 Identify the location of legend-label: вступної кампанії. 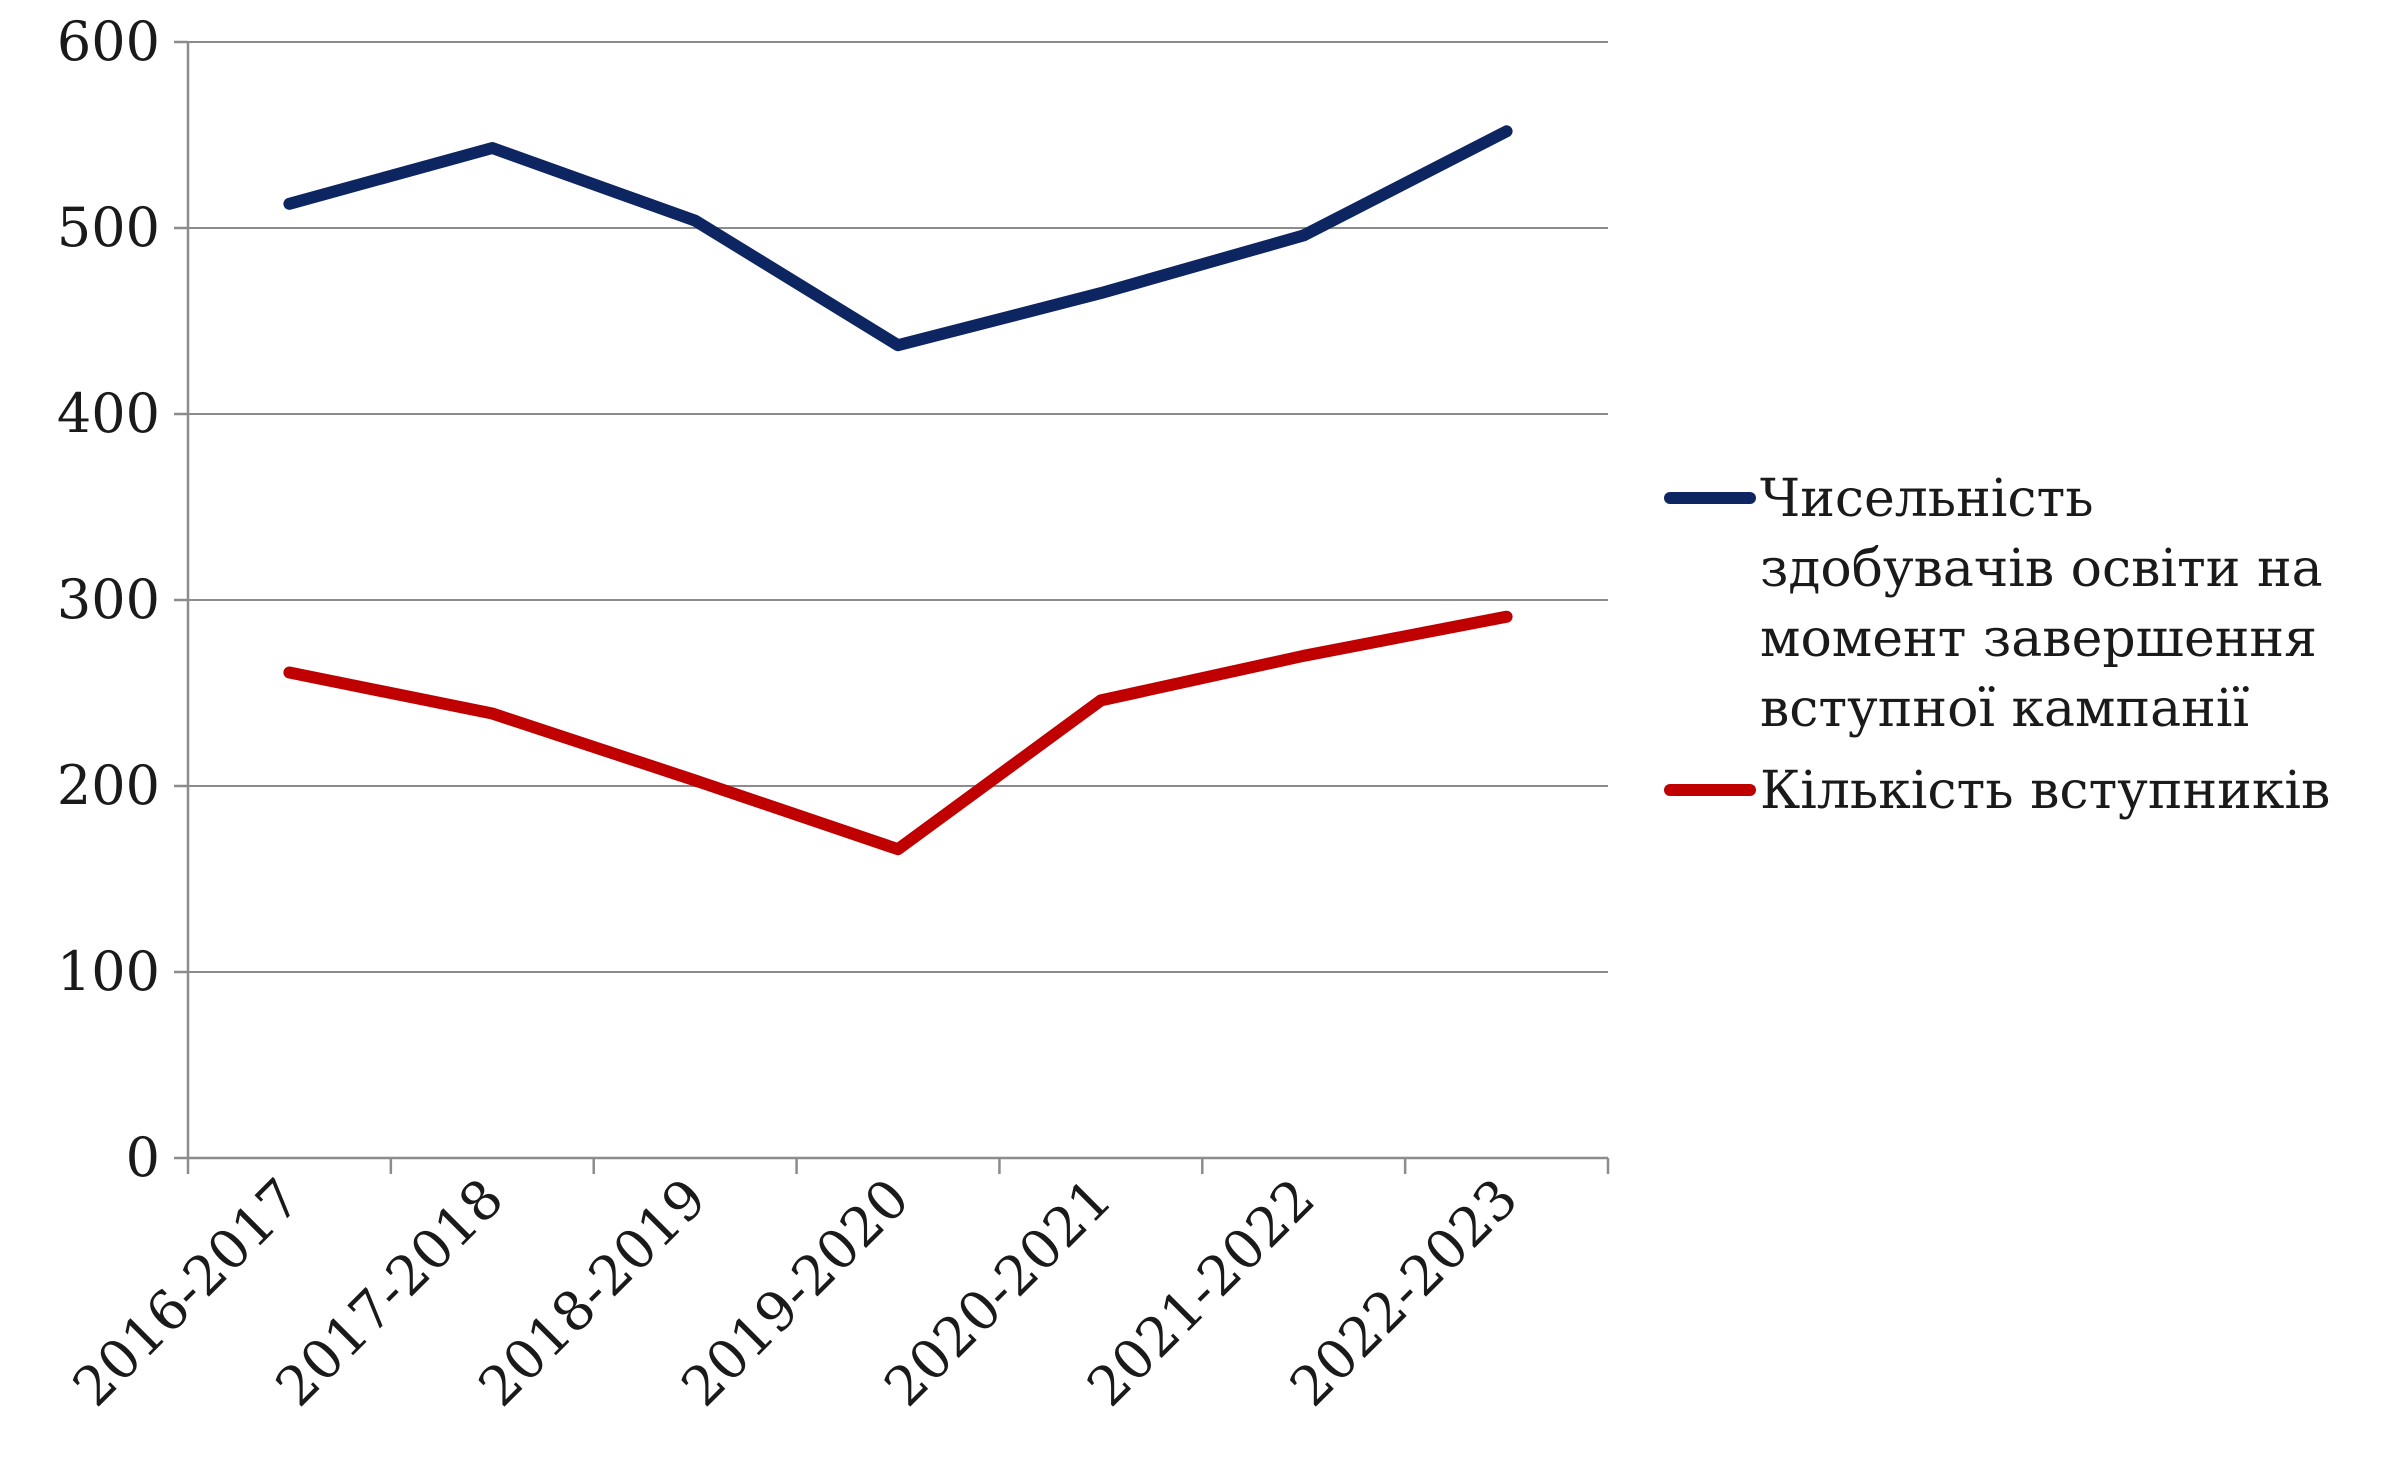
(2004, 709).